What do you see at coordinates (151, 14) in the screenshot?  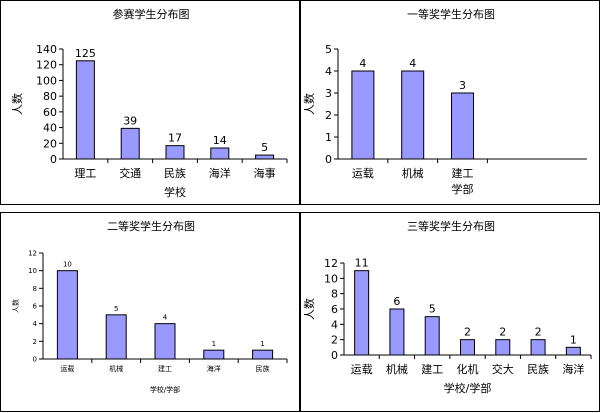 I see `chart-title: 参赛学生分布图` at bounding box center [151, 14].